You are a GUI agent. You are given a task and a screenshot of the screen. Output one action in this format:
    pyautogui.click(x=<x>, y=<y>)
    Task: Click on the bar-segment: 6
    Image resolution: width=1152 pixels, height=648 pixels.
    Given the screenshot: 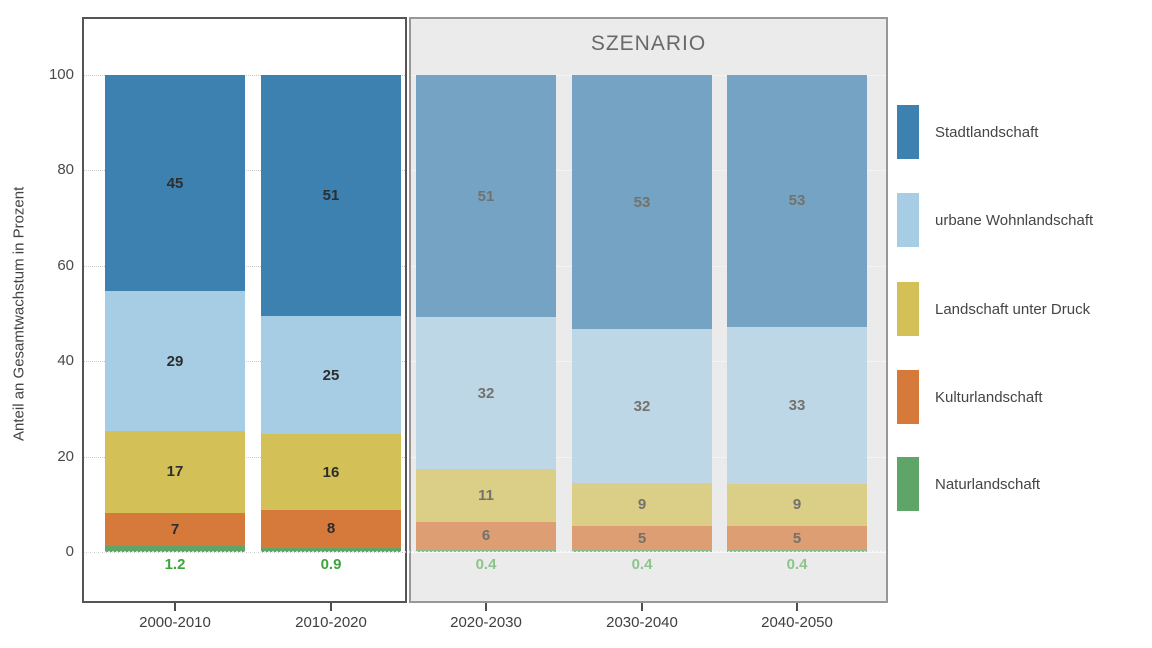 What is the action you would take?
    pyautogui.click(x=486, y=536)
    